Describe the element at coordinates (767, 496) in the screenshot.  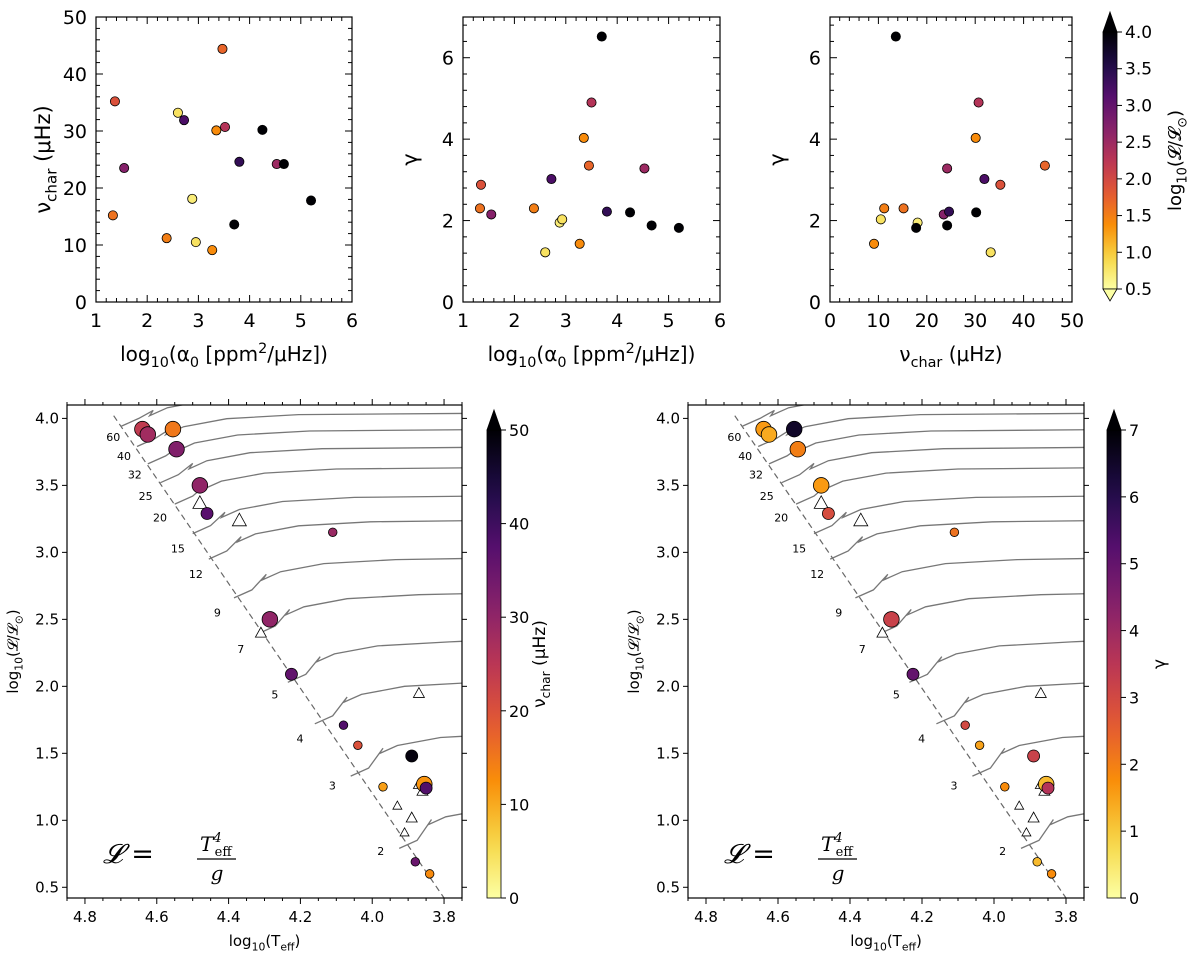
I see `mass-label: 25` at that location.